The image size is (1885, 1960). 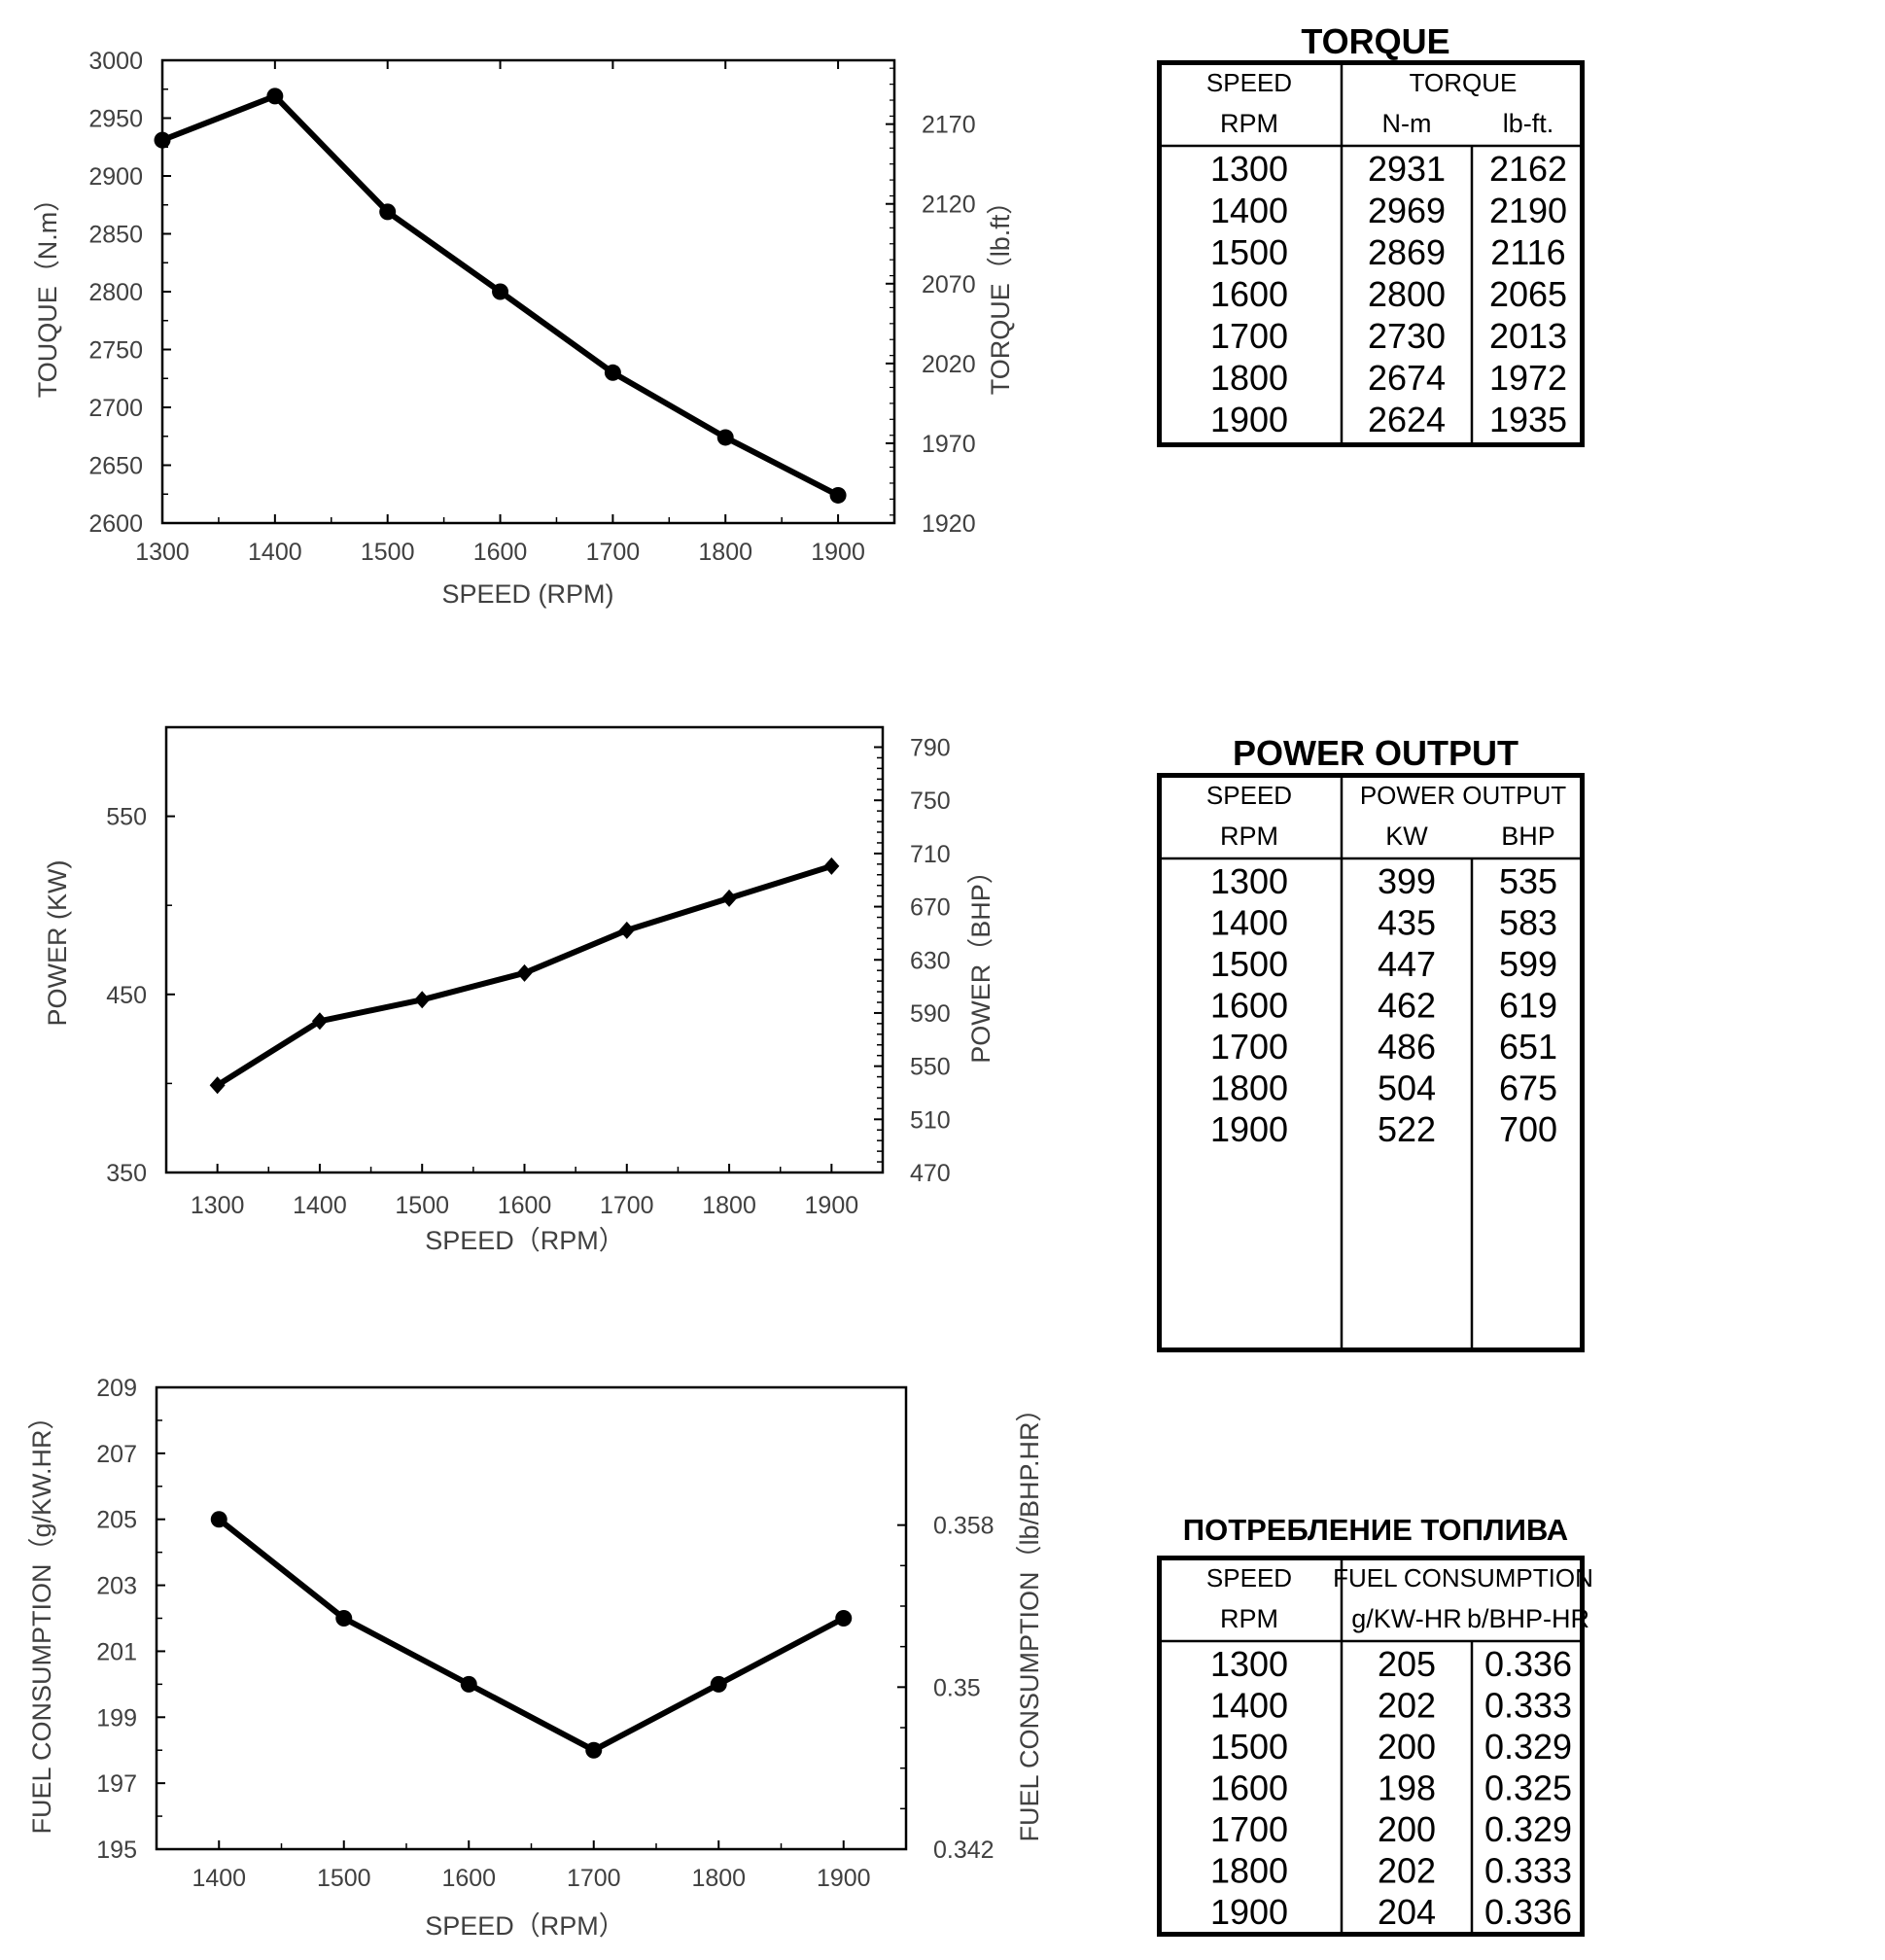 What do you see at coordinates (531, 1635) in the screenshot?
I see `series-line` at bounding box center [531, 1635].